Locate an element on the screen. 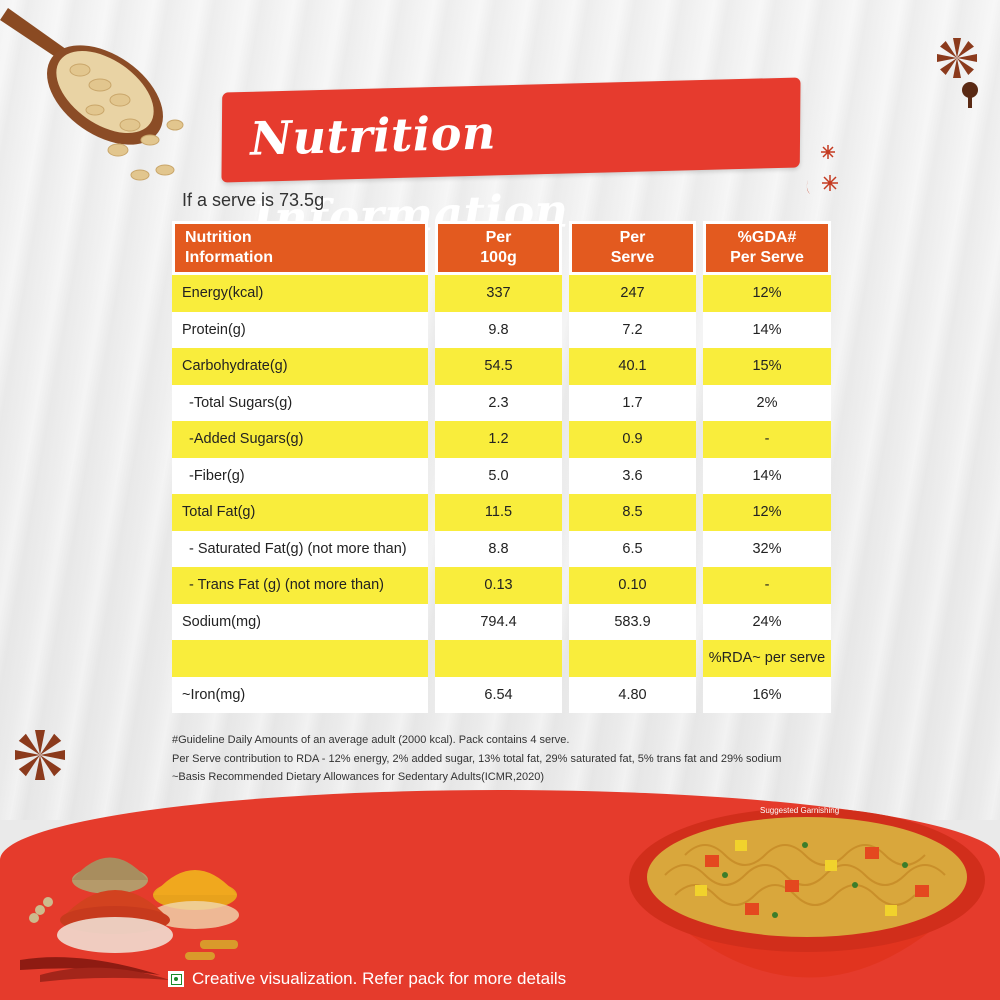 The width and height of the screenshot is (1000, 1000). gda-value: 24% is located at coordinates (767, 621).